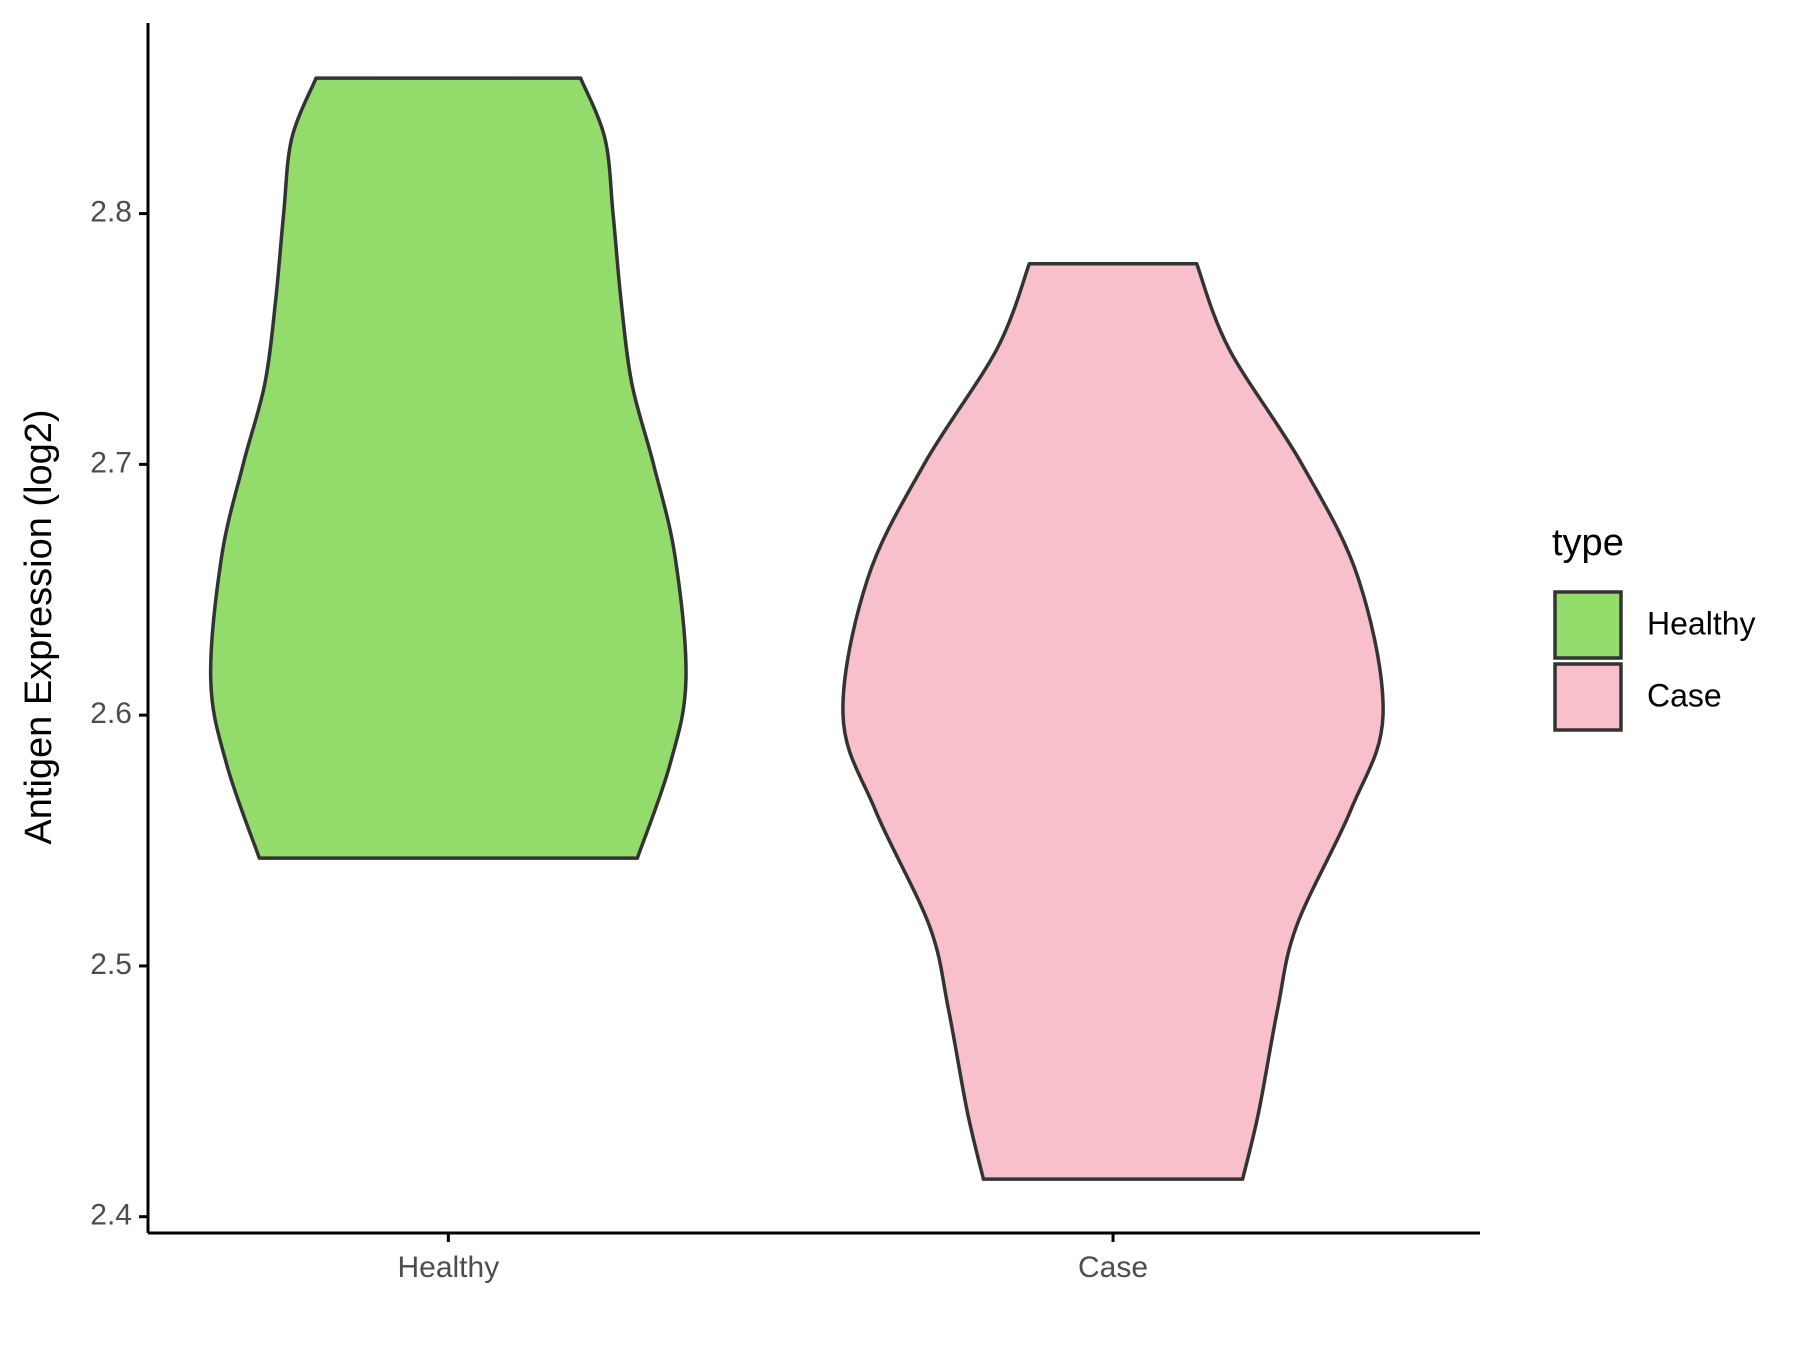 Image resolution: width=1800 pixels, height=1350 pixels. What do you see at coordinates (448, 1267) in the screenshot?
I see `x-tick-label: Healthy` at bounding box center [448, 1267].